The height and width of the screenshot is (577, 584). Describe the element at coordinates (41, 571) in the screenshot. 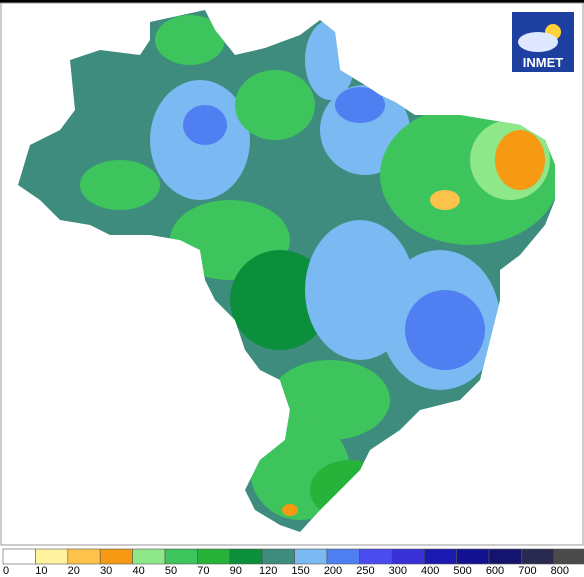

I see `legend-label: 10` at that location.